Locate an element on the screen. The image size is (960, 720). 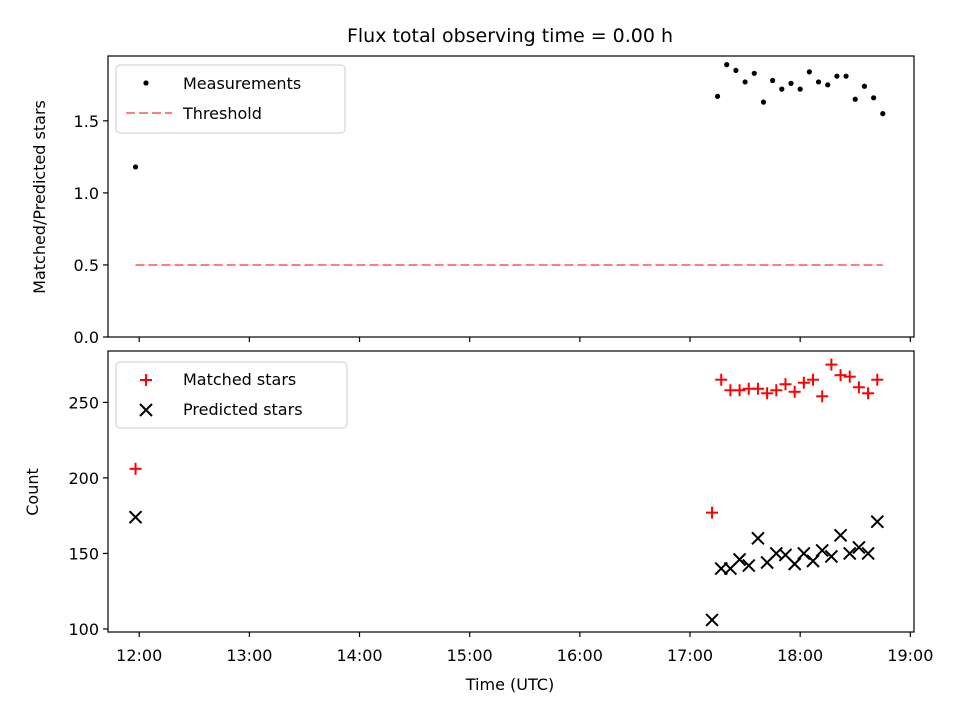
bottom-x-tick-label: 18:00 is located at coordinates (800, 655).